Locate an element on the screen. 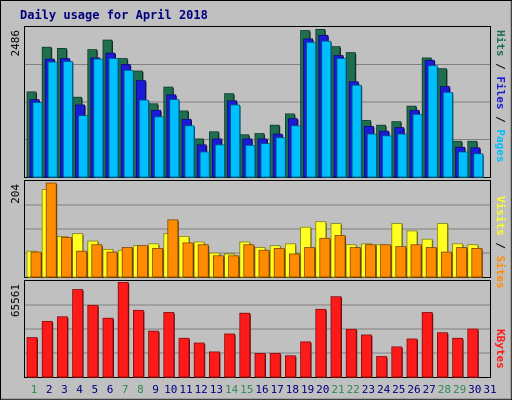 This screenshot has height=400, width=512. day-label: 24 is located at coordinates (384, 389).